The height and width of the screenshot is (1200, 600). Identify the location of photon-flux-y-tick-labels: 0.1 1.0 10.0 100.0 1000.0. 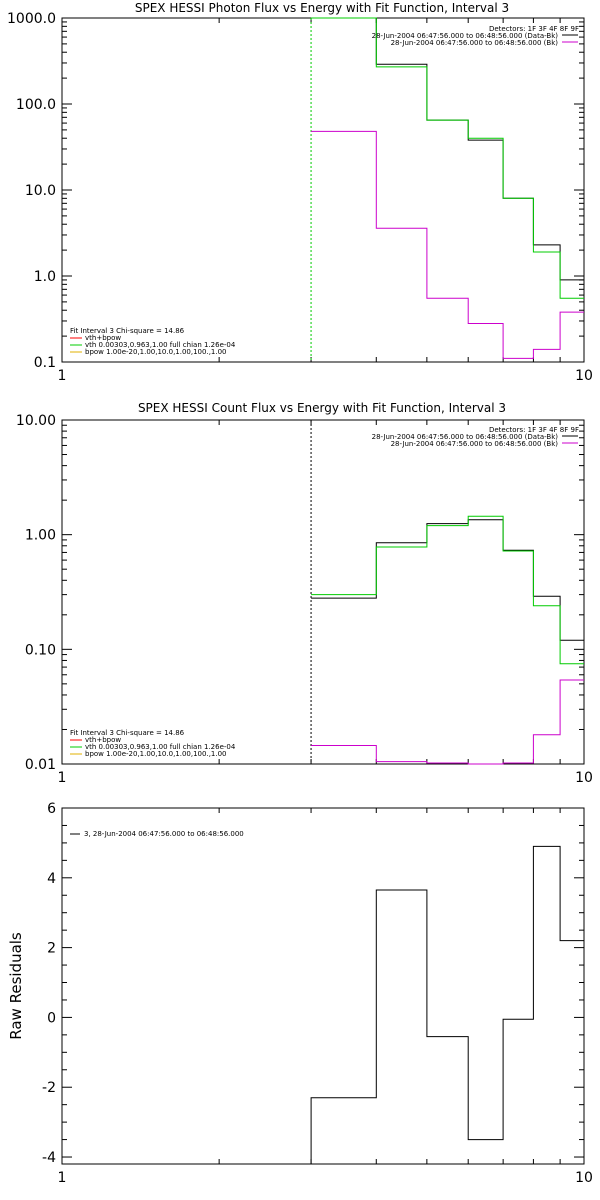
(31, 191).